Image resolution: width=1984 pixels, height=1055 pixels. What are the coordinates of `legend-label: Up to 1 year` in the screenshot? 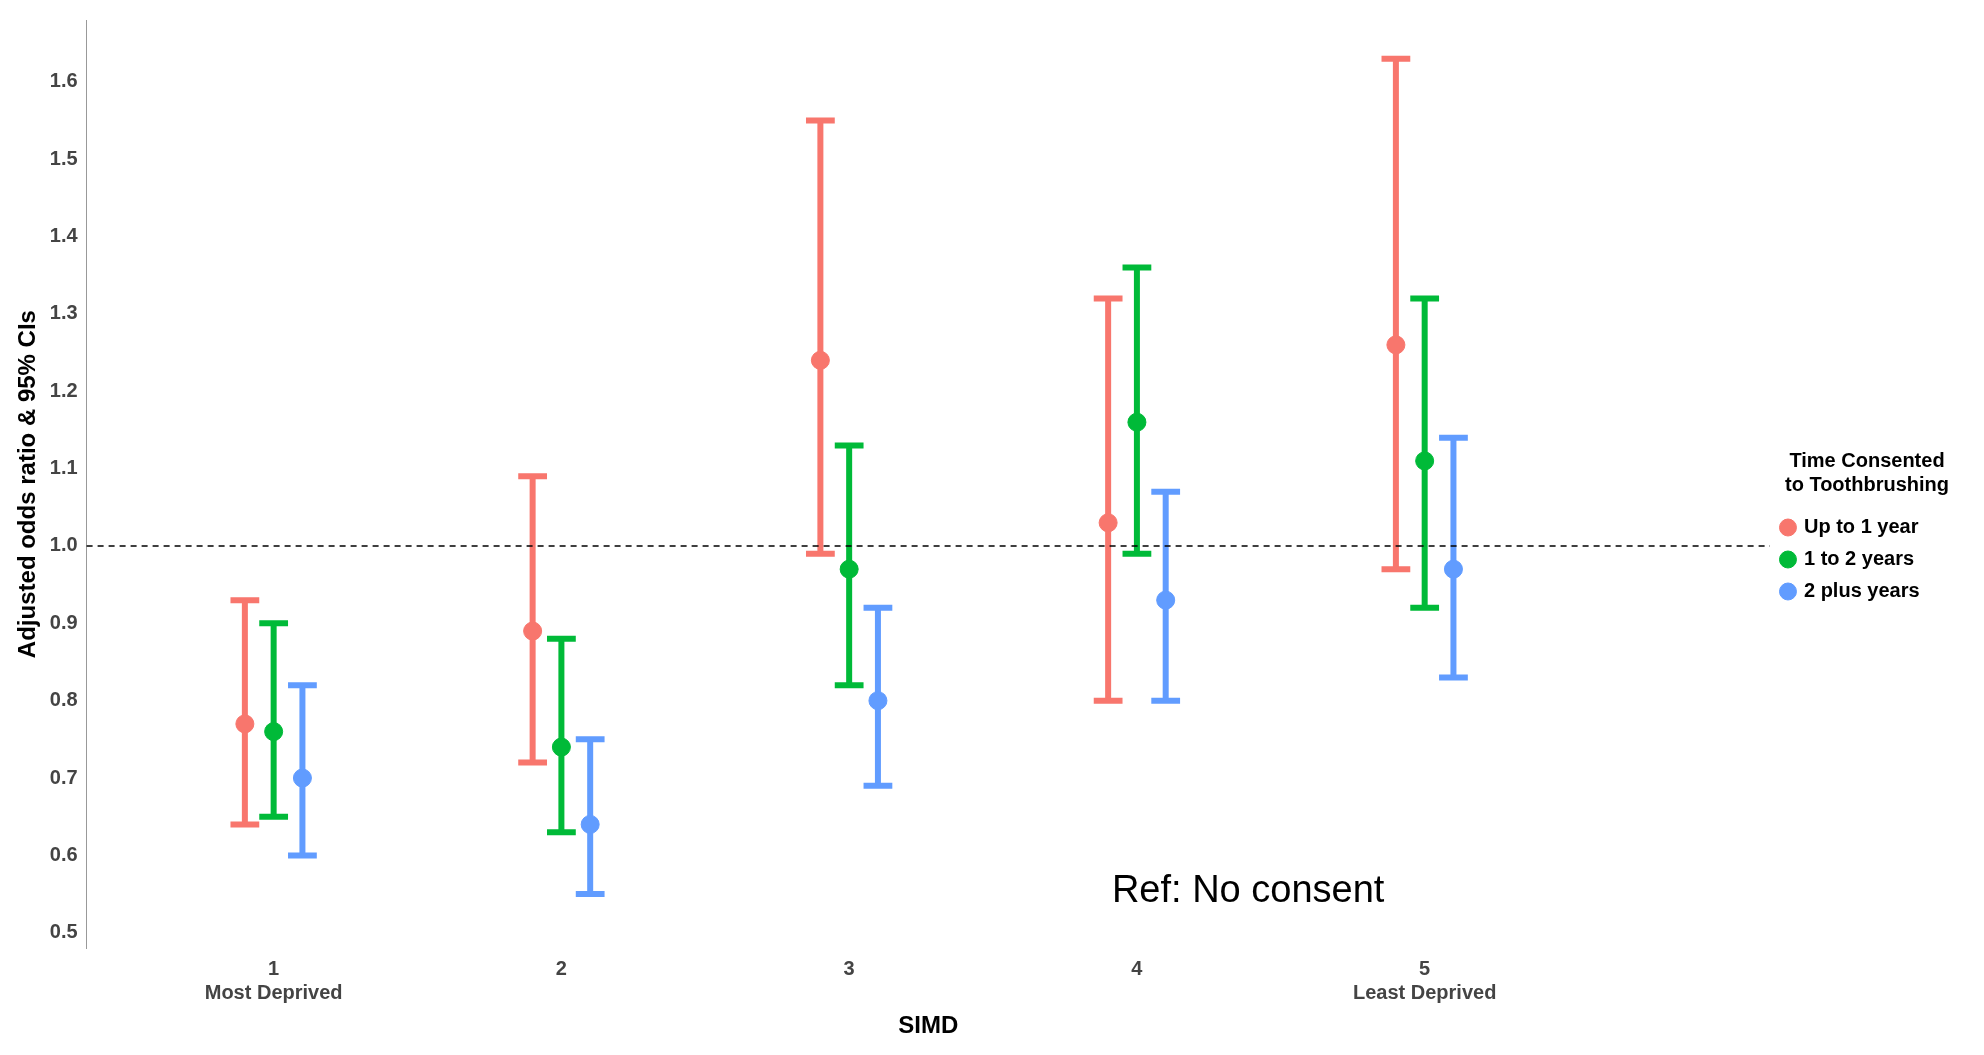 It's located at (1861, 526).